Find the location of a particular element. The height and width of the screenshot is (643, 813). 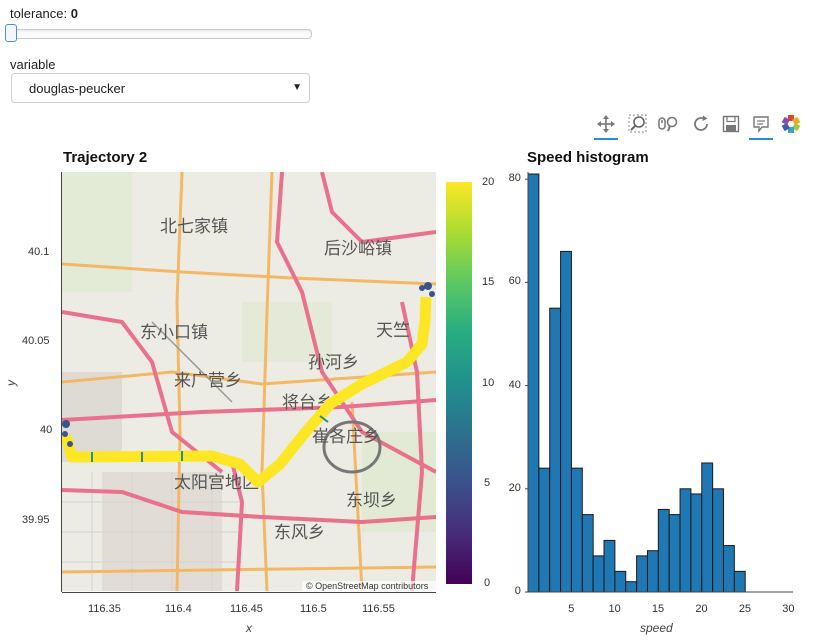

pan-tool-button is located at coordinates (606, 126).